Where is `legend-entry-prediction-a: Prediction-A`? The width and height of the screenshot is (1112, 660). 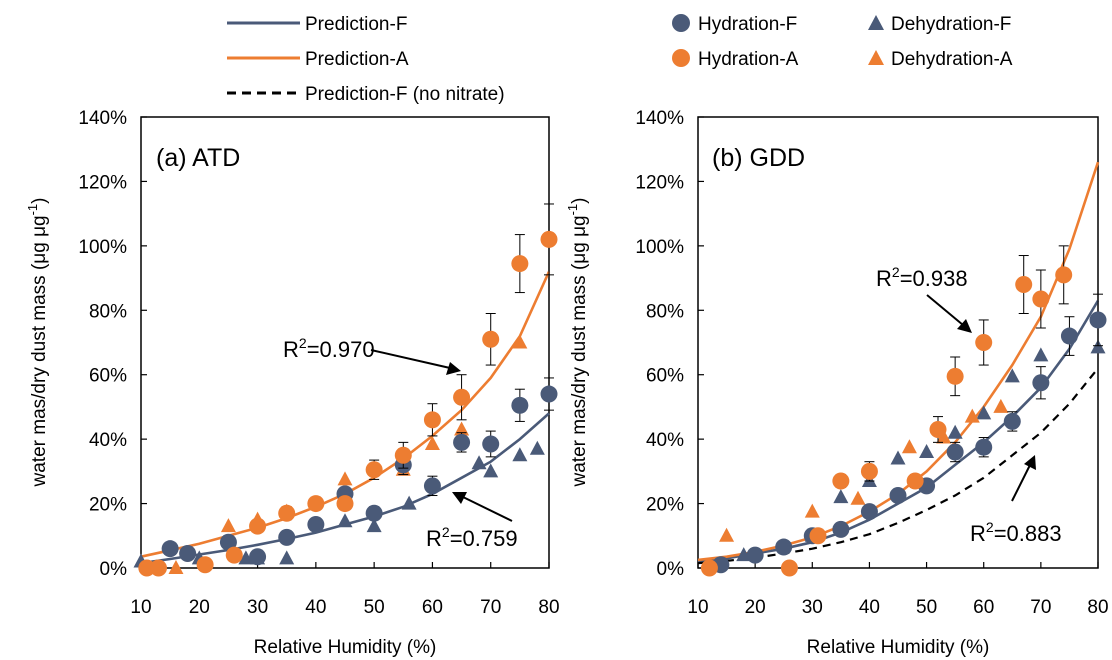
legend-entry-prediction-a: Prediction-A is located at coordinates (318, 59).